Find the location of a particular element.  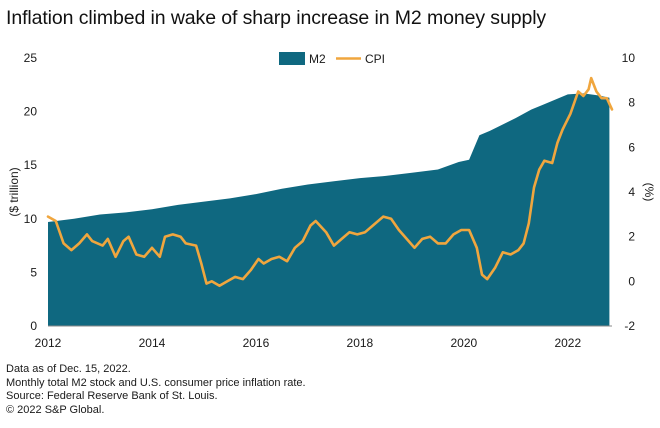

left-tick-label: 15 is located at coordinates (31, 165).